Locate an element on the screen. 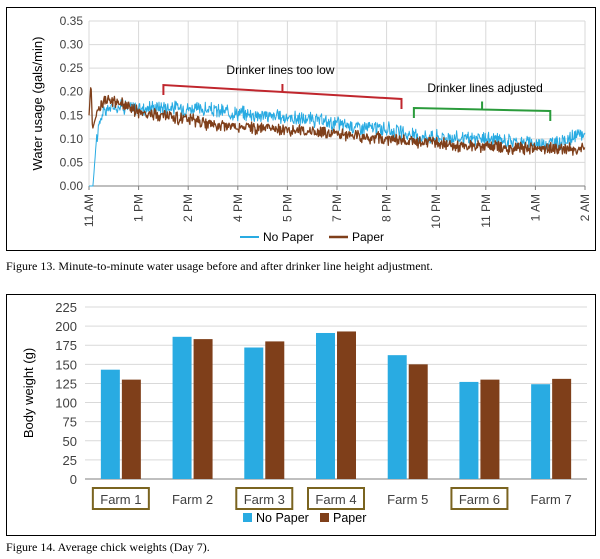 This screenshot has width=600, height=559. y-tick-label: 0 is located at coordinates (73, 479).